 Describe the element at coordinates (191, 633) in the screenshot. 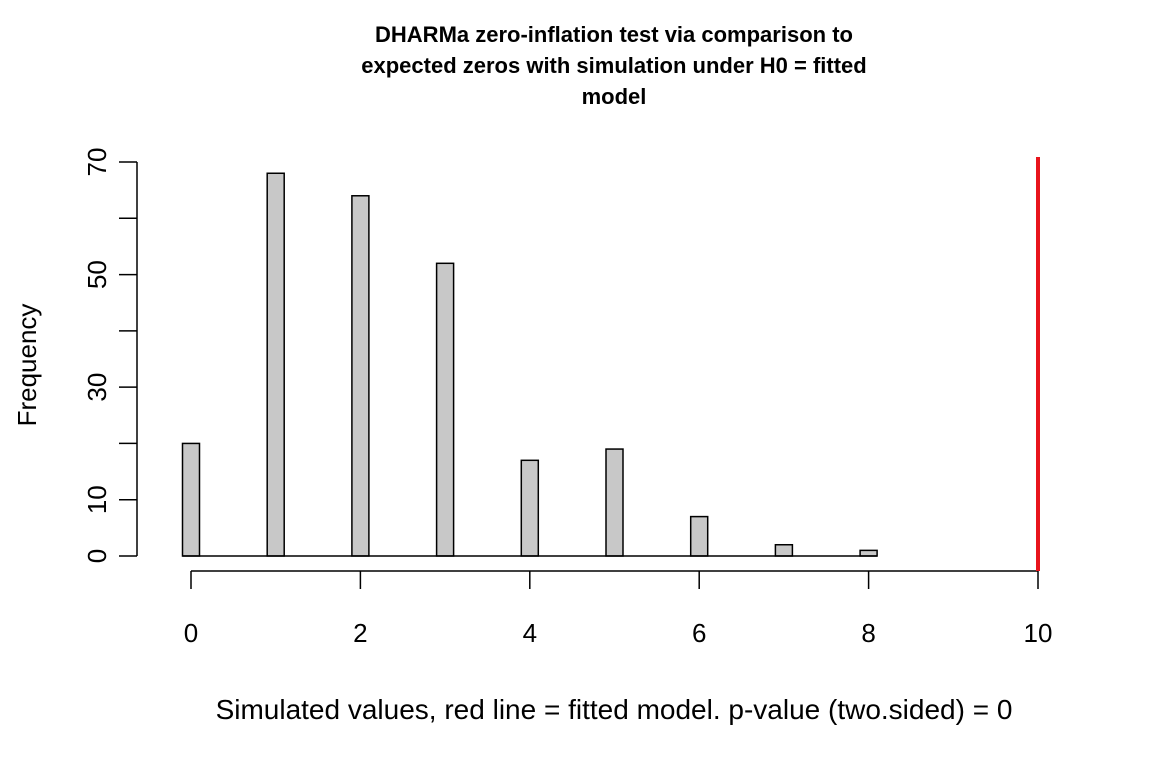

I see `x-tick-label-0: 0` at that location.